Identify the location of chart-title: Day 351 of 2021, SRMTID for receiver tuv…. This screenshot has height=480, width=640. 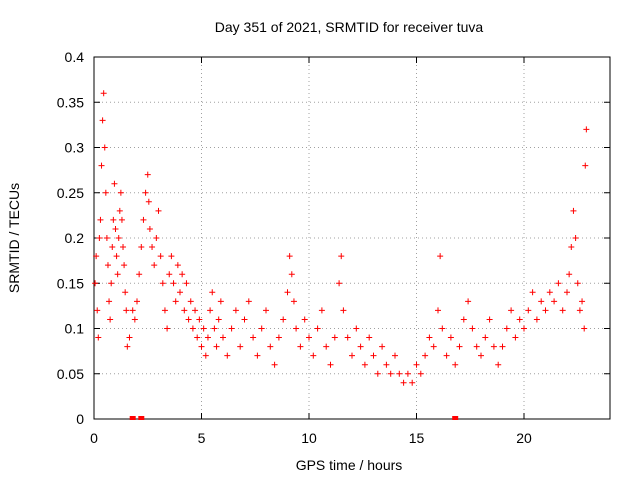
(349, 27).